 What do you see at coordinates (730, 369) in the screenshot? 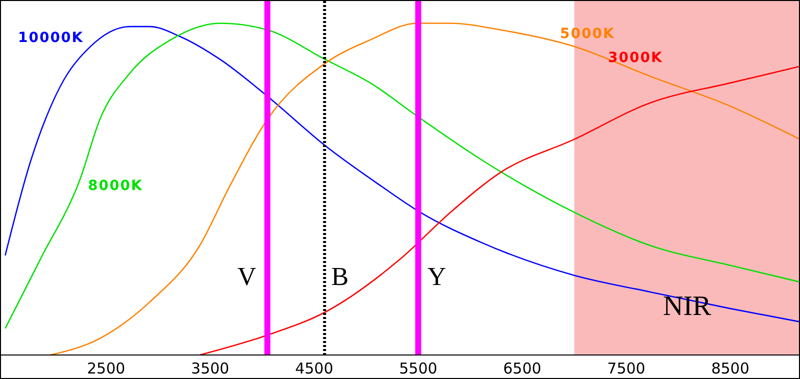
I see `x-tick-label: 8500` at bounding box center [730, 369].